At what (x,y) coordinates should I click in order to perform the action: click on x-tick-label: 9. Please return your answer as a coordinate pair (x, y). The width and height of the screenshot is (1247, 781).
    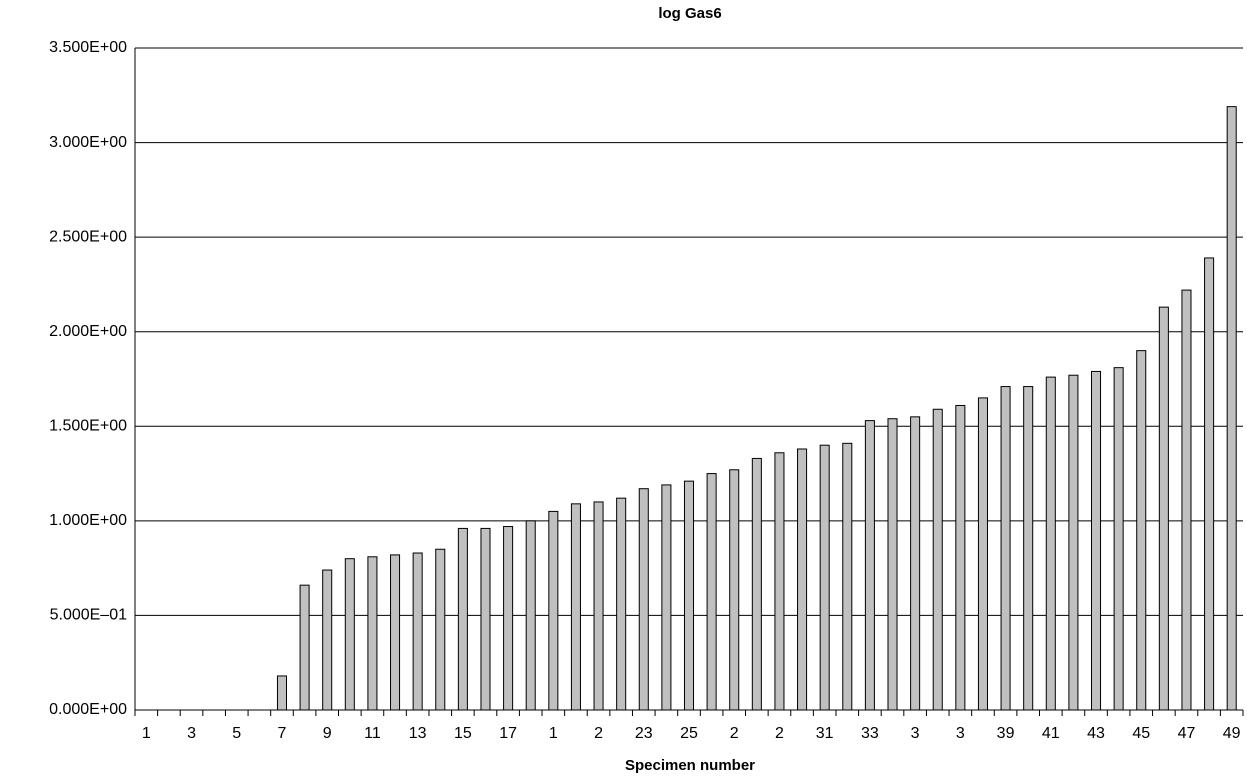
    Looking at the image, I should click on (327, 733).